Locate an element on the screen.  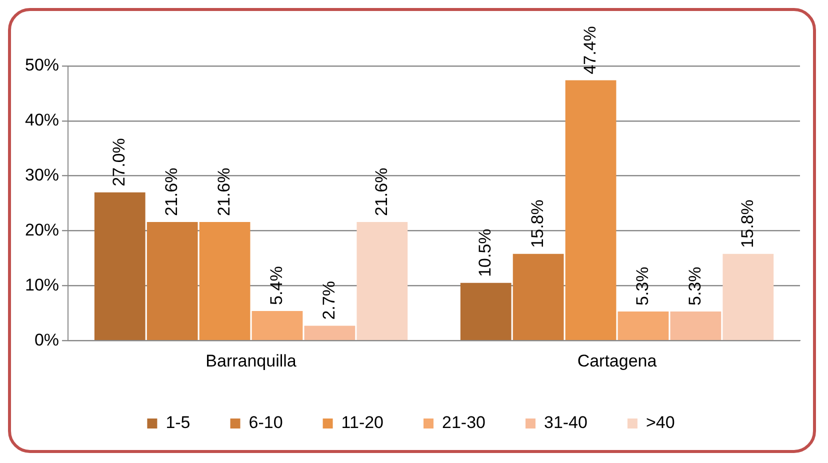
y-tick-label: 50% is located at coordinates (42, 65).